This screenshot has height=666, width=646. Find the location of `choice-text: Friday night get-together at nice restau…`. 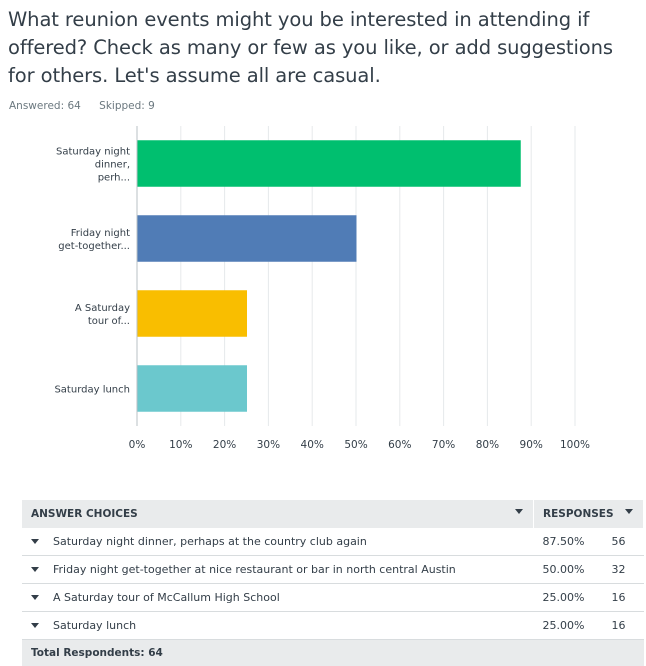

choice-text: Friday night get-together at nice restau… is located at coordinates (254, 569).